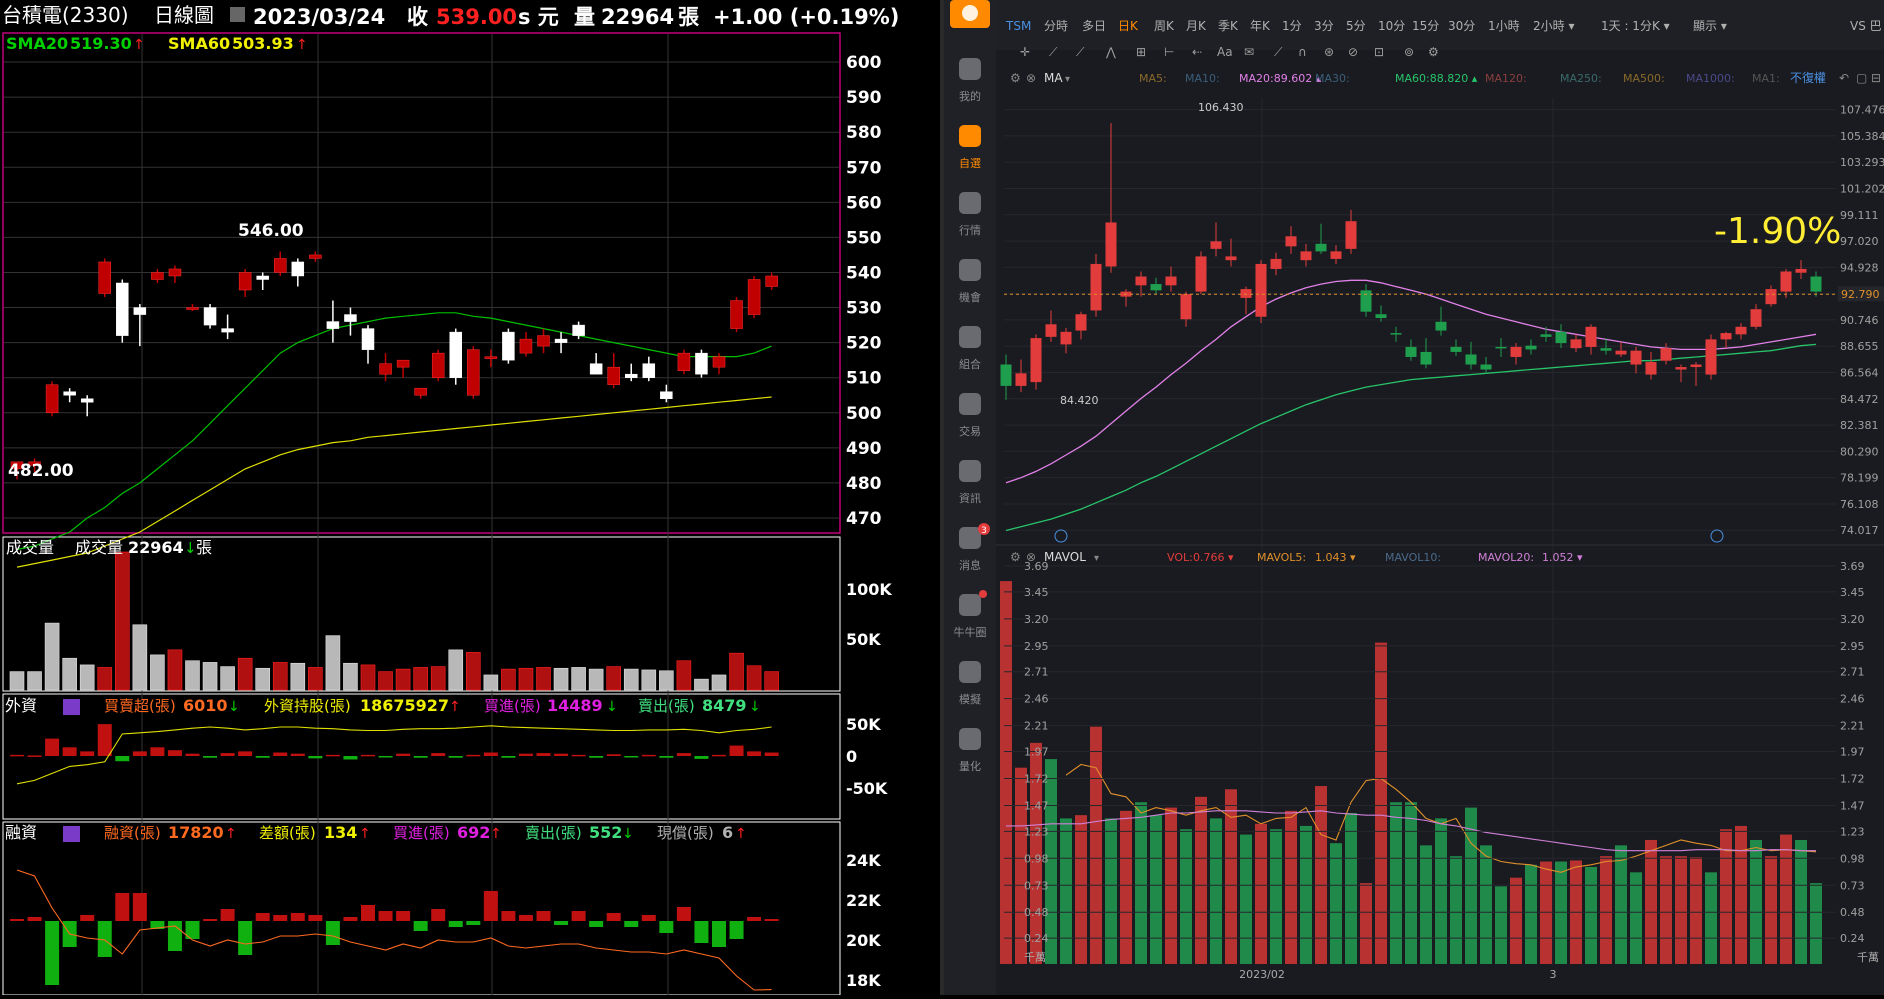 Image resolution: width=1884 pixels, height=999 pixels. I want to click on ma-legend-item: MA60:88.820 ▴, so click(1436, 78).